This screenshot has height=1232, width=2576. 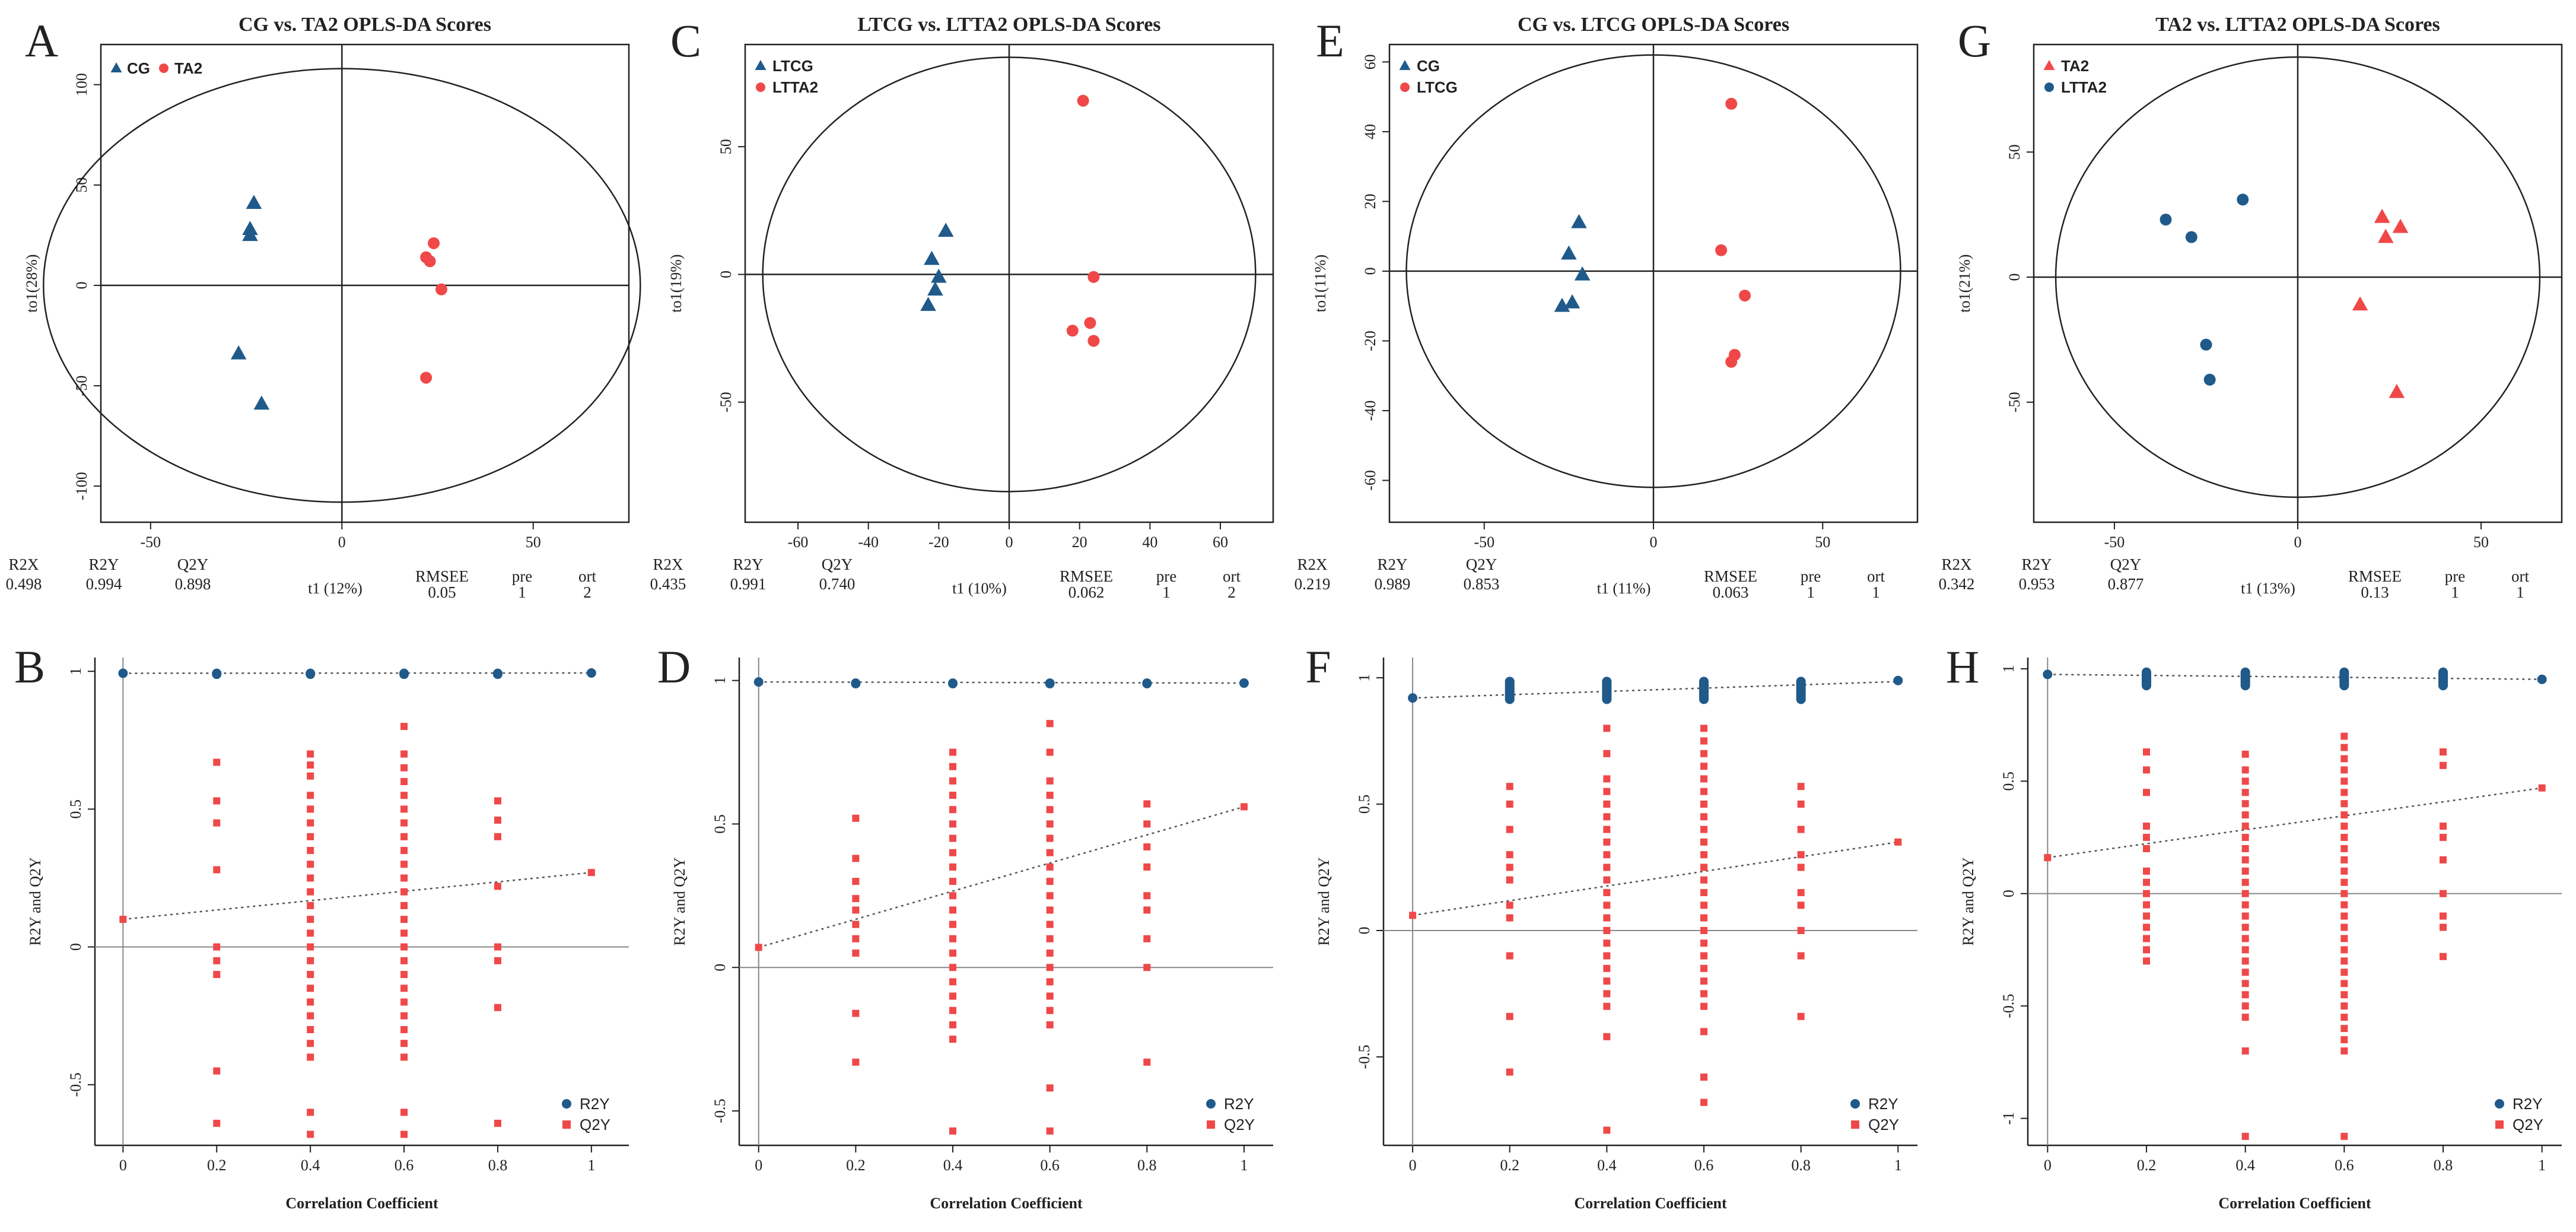 What do you see at coordinates (2298, 277) in the screenshot?
I see `hotelling-ellipse` at bounding box center [2298, 277].